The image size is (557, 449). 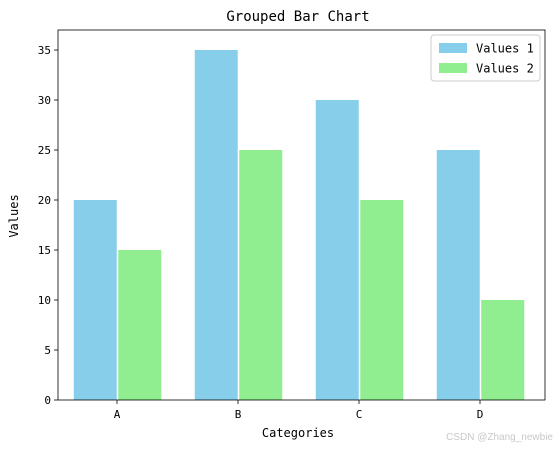 What do you see at coordinates (485, 58) in the screenshot?
I see `legend: Values 1 Values 2` at bounding box center [485, 58].